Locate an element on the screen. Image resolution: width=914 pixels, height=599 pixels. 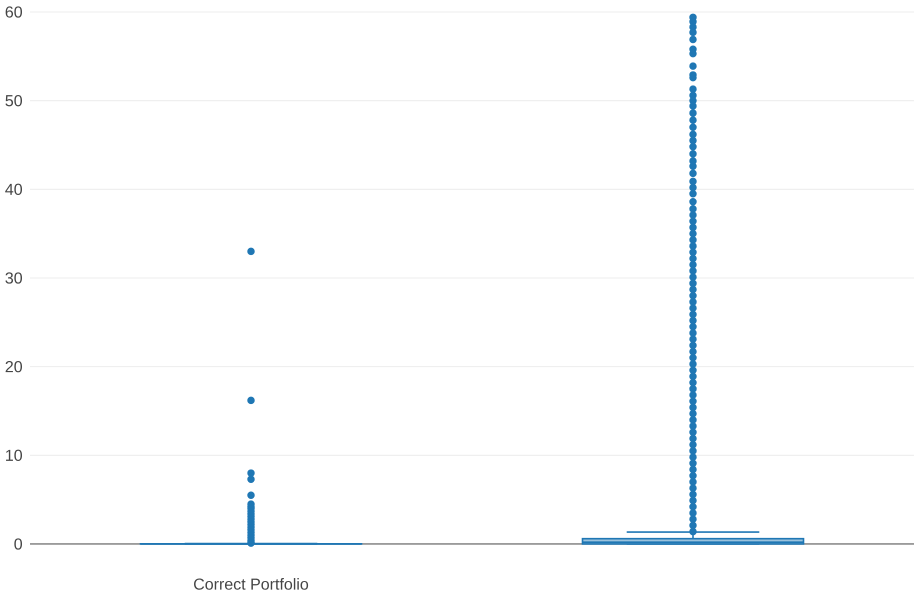
y-tick-label: 60 is located at coordinates (14, 12).